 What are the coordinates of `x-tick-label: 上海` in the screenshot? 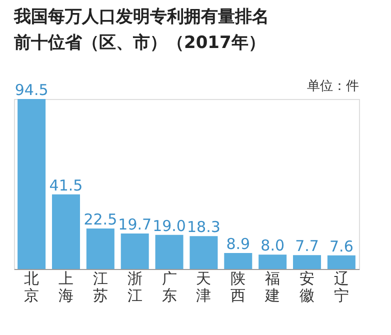 It's located at (66, 287).